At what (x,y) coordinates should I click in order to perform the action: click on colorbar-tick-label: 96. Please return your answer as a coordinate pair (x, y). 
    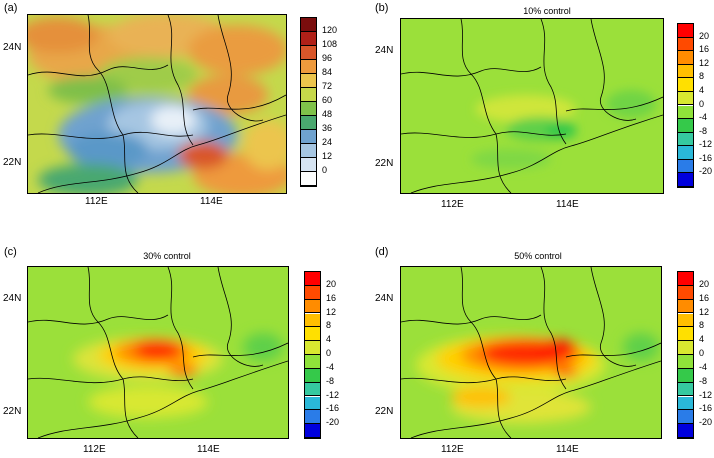
    Looking at the image, I should click on (327, 58).